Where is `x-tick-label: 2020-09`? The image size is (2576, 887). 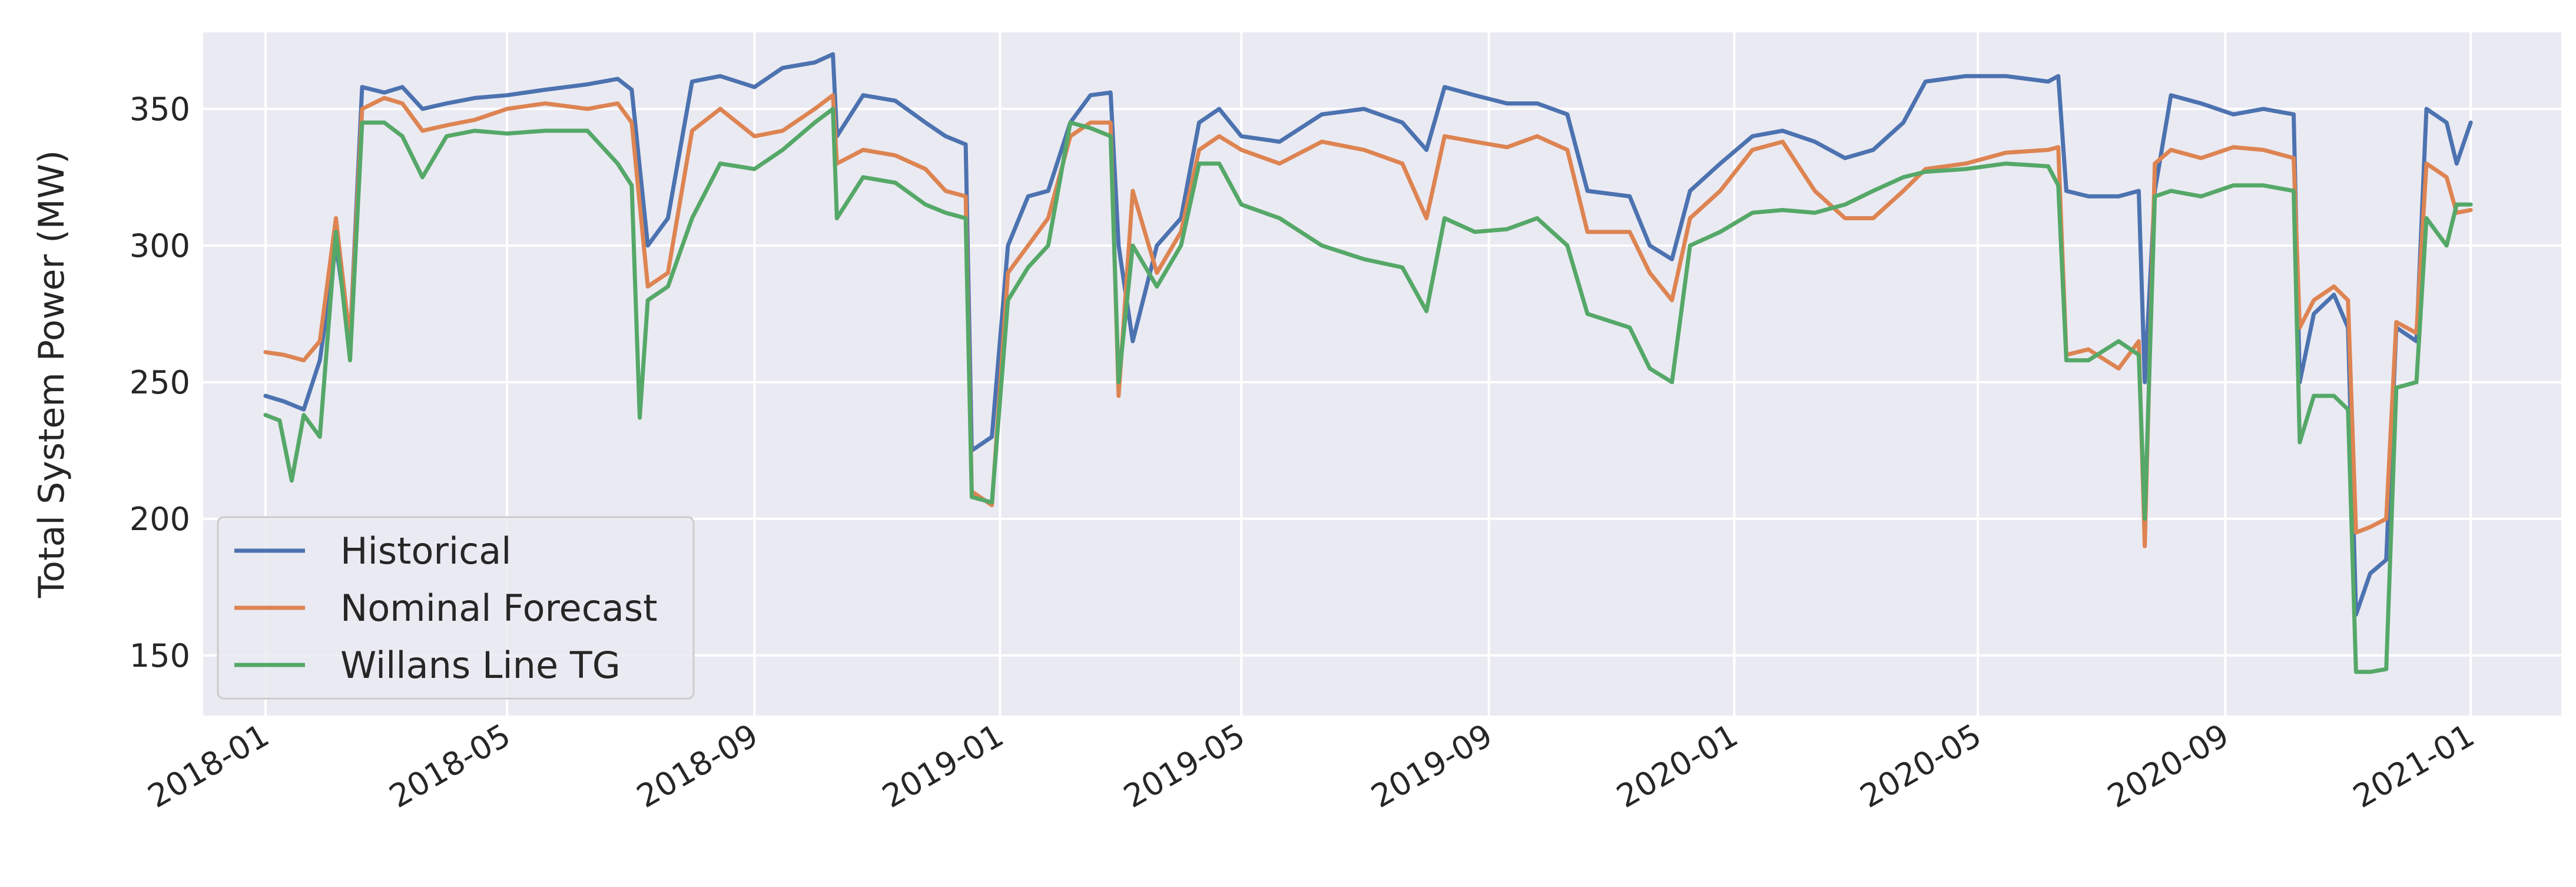
x-tick-label: 2020-09 is located at coordinates (2168, 766).